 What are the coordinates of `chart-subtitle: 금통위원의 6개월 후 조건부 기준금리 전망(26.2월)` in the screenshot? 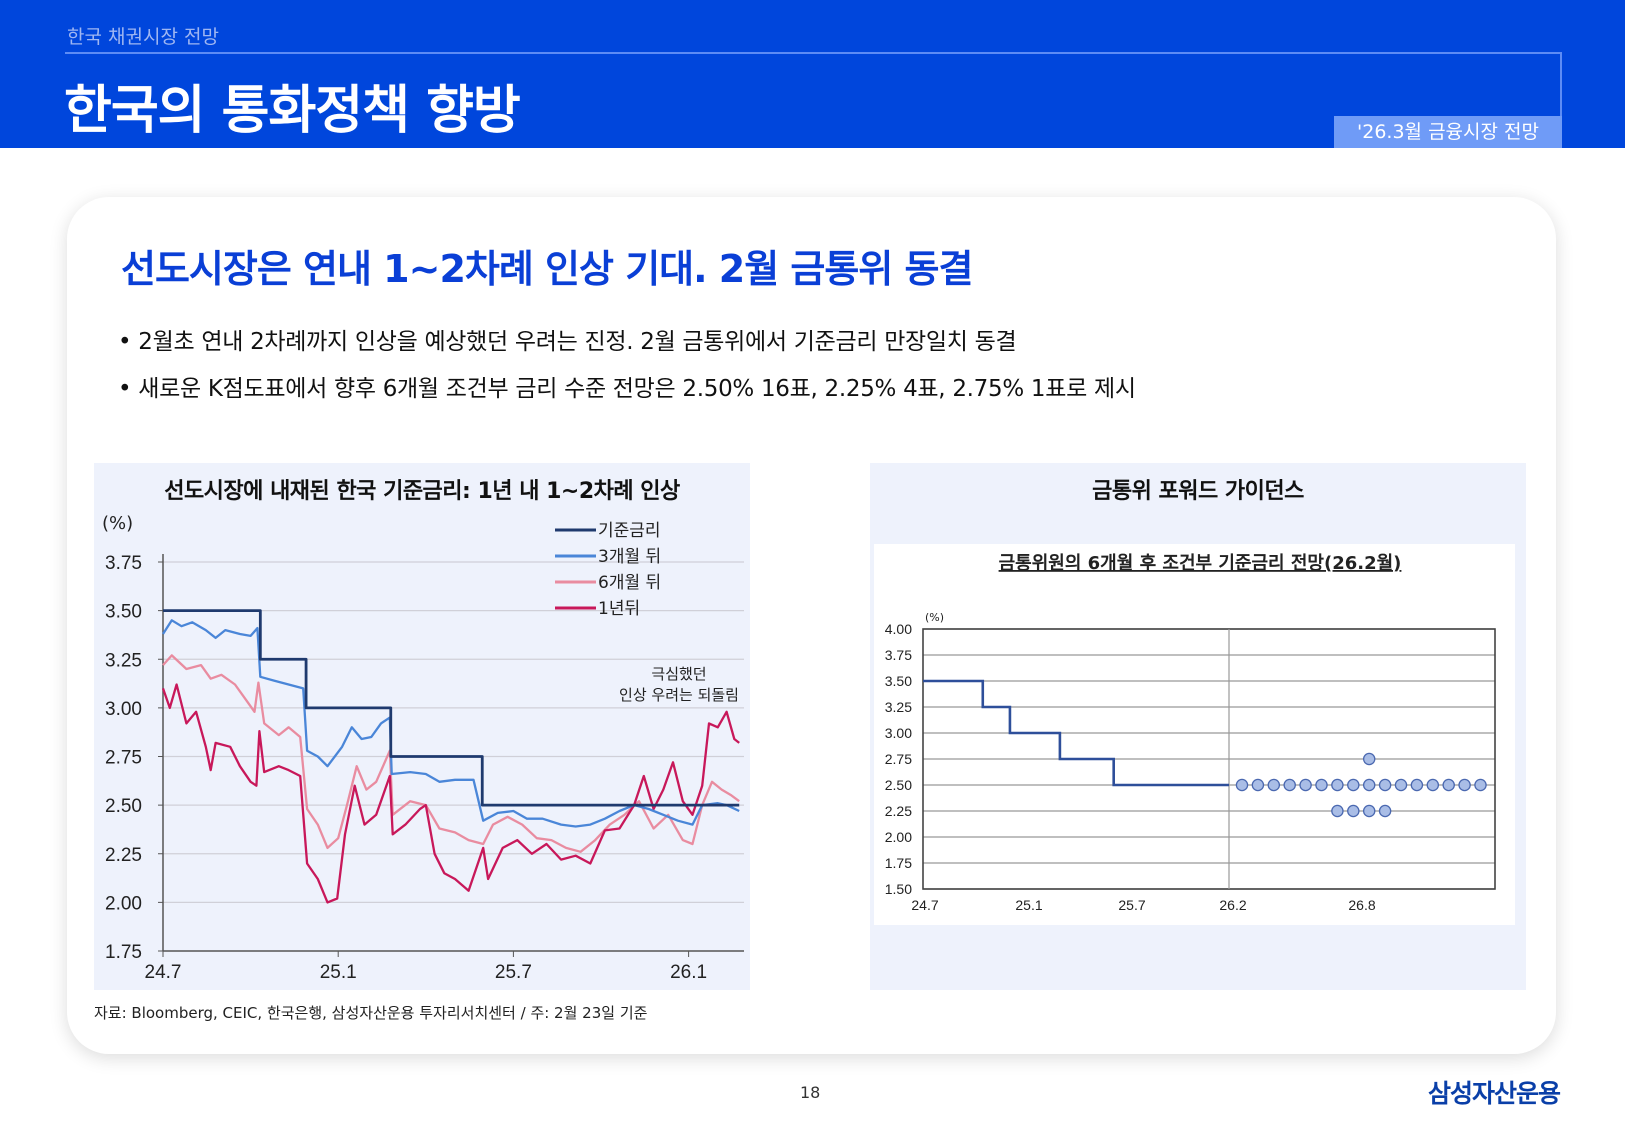 It's located at (1200, 563).